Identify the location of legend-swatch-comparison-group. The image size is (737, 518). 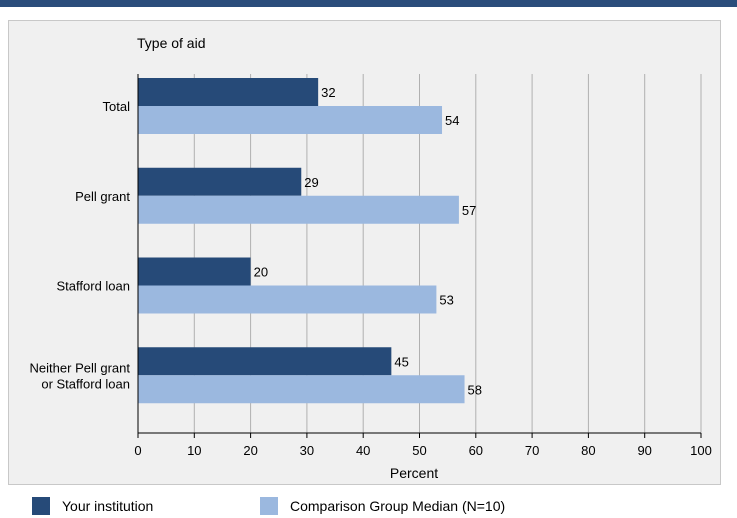
(269, 506).